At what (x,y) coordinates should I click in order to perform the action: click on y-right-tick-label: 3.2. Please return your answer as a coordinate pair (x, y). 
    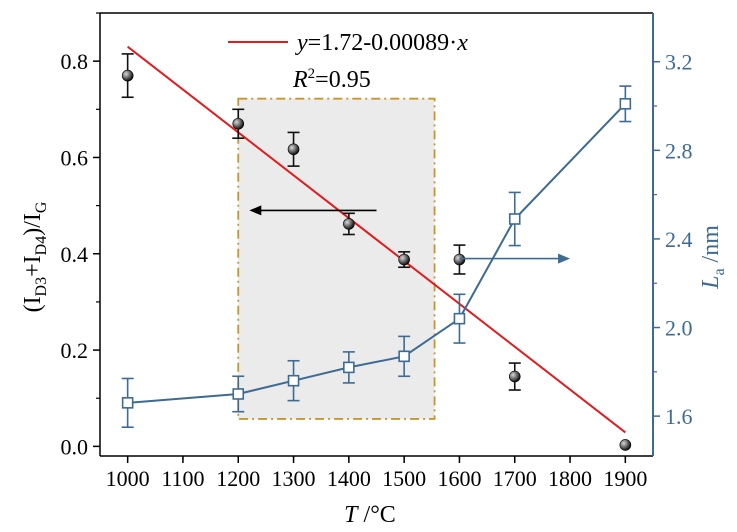
    Looking at the image, I should click on (679, 62).